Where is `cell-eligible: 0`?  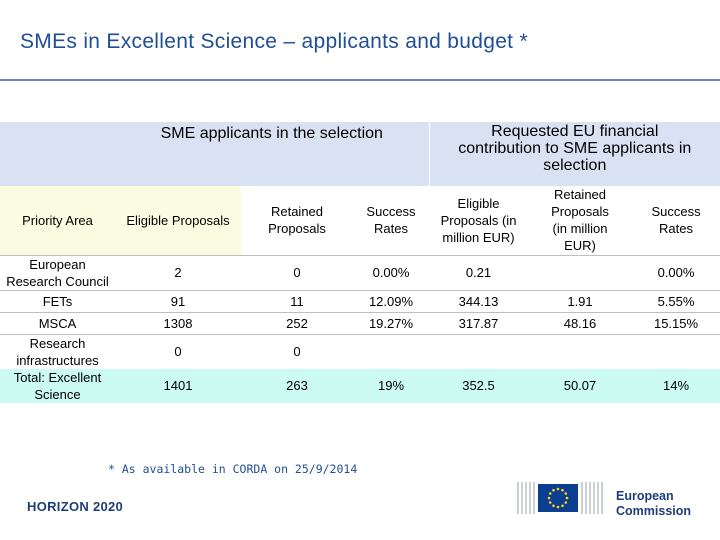
cell-eligible: 0 is located at coordinates (178, 351).